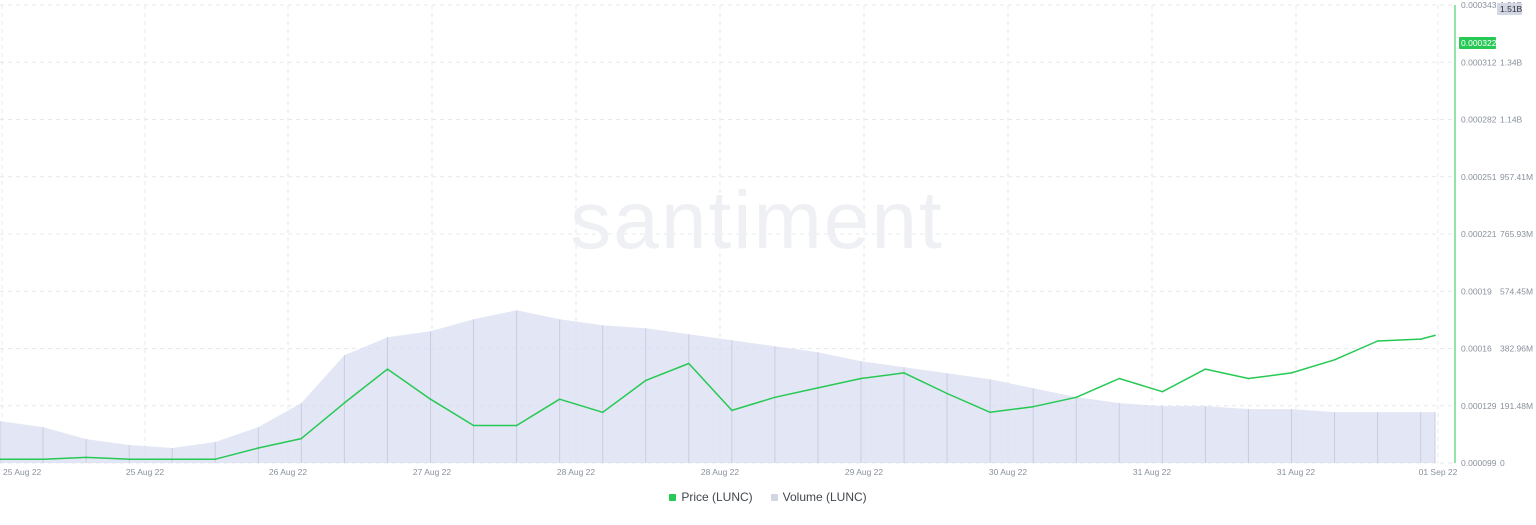 Image resolution: width=1536 pixels, height=525 pixels. I want to click on legend-price-label: Price (LUNC), so click(717, 497).